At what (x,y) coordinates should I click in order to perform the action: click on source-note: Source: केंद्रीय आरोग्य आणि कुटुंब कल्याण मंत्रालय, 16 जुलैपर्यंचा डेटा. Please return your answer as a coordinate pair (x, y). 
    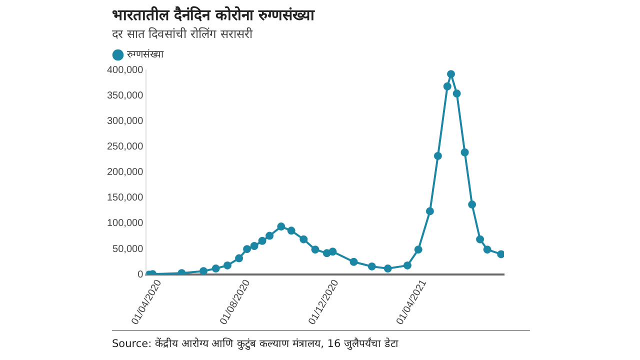
    Looking at the image, I should click on (255, 343).